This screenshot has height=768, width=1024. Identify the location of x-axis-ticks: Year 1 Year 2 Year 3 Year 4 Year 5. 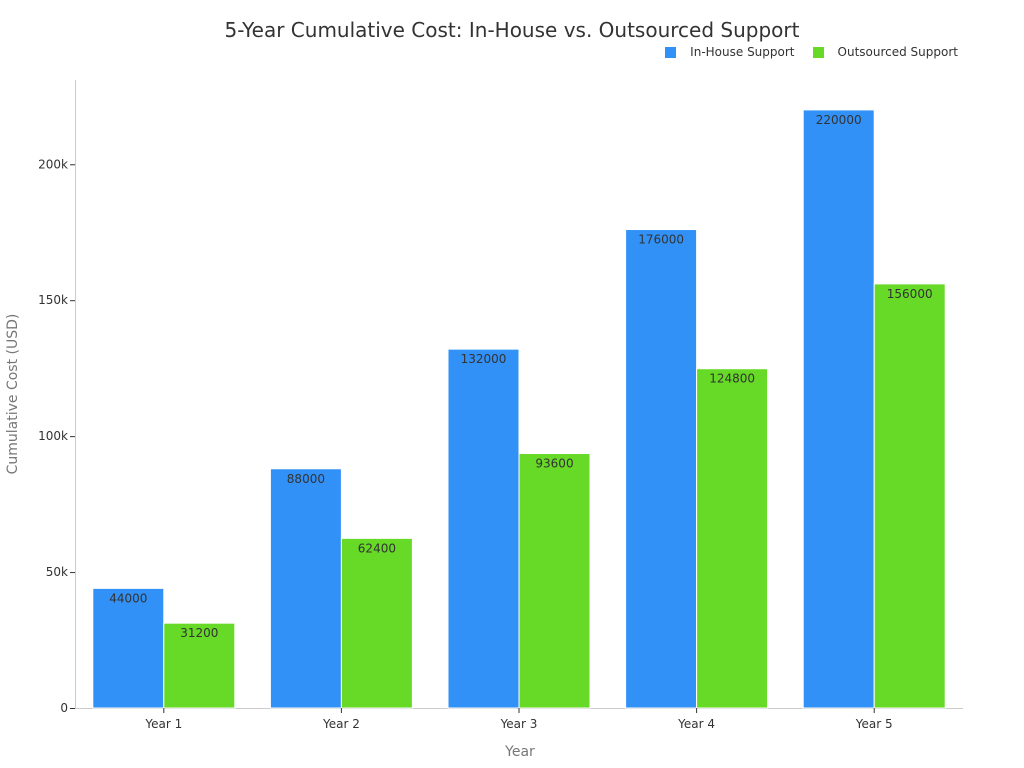
(518, 719).